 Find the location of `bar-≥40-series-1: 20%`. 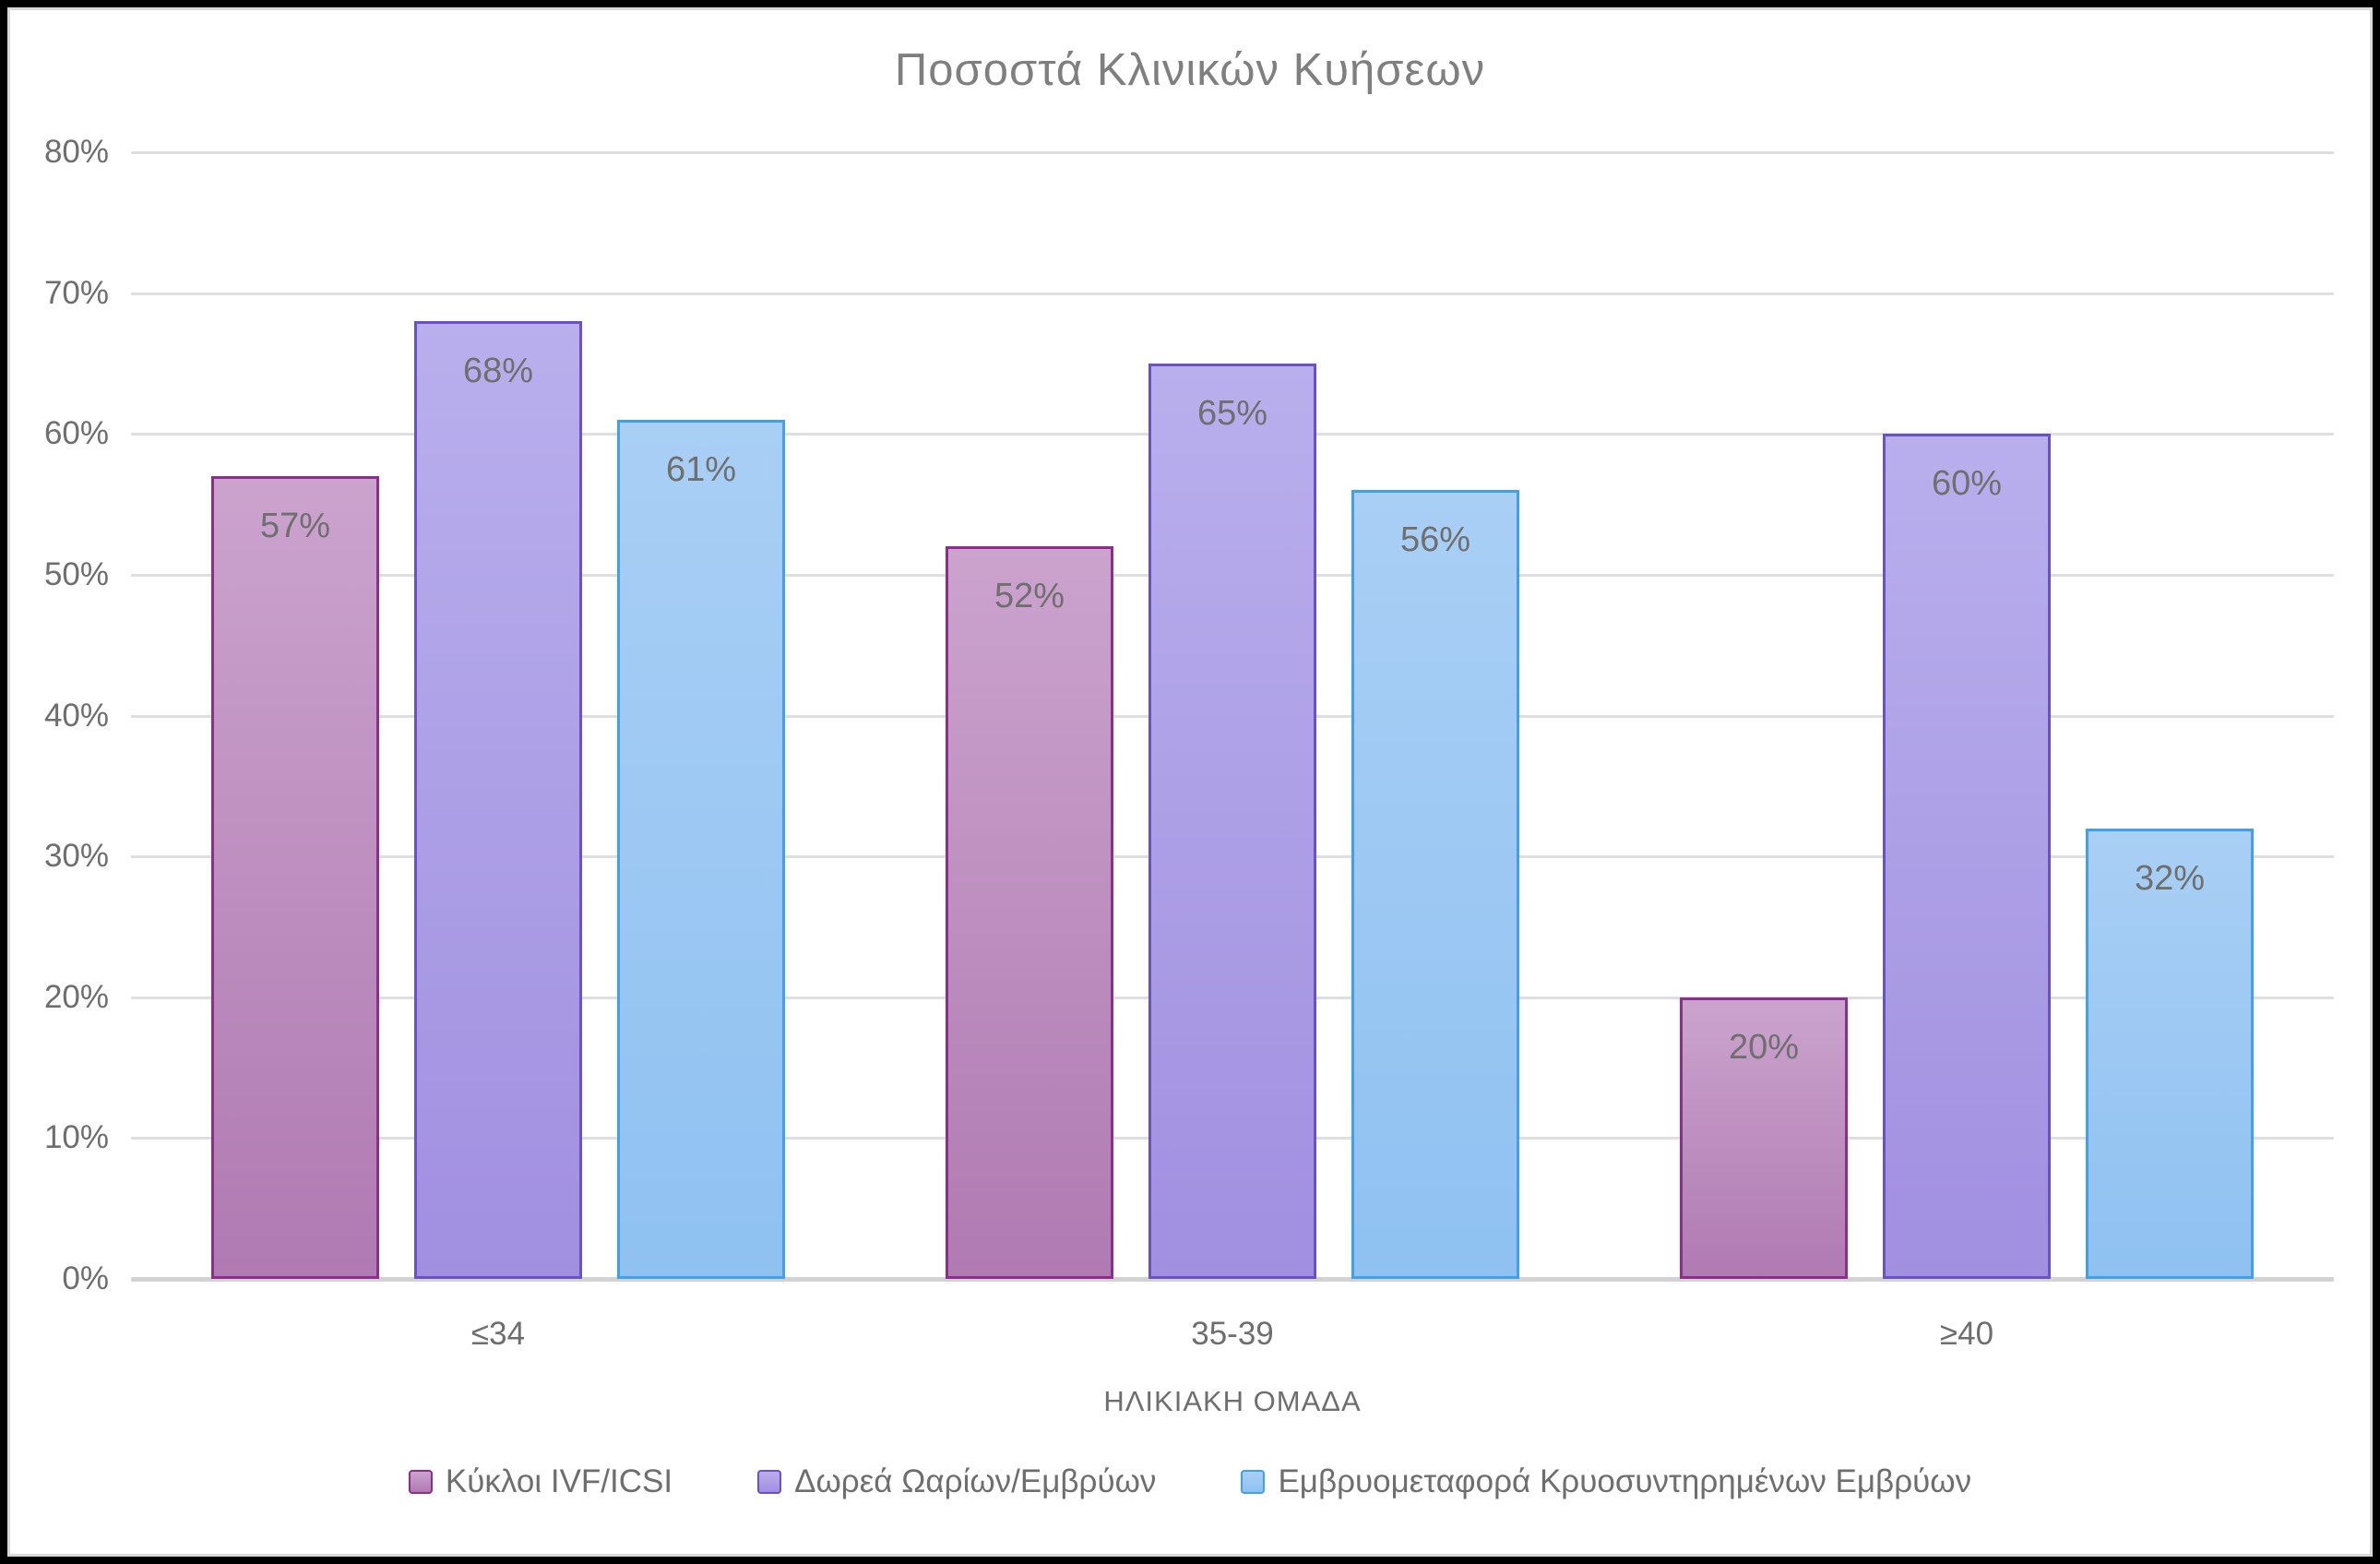

bar-≥40-series-1: 20% is located at coordinates (1764, 1138).